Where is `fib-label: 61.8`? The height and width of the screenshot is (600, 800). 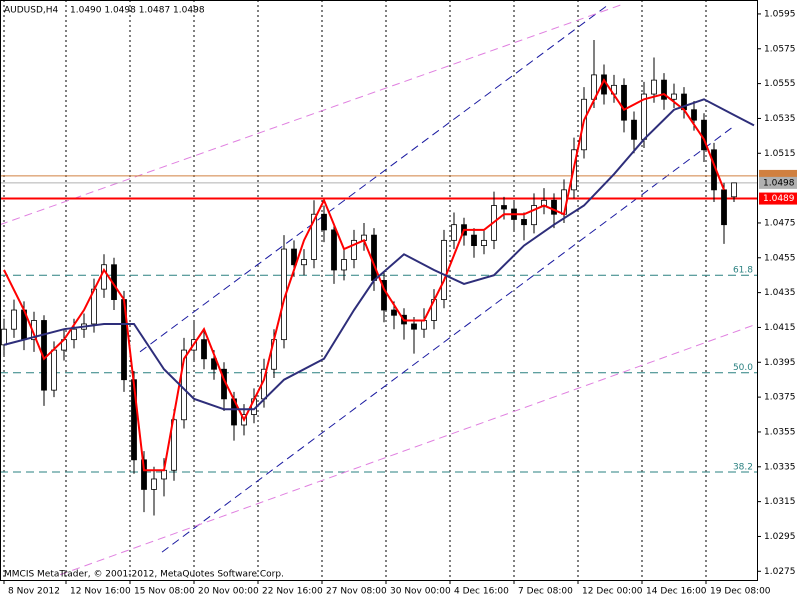
fib-label: 61.8 is located at coordinates (743, 271).